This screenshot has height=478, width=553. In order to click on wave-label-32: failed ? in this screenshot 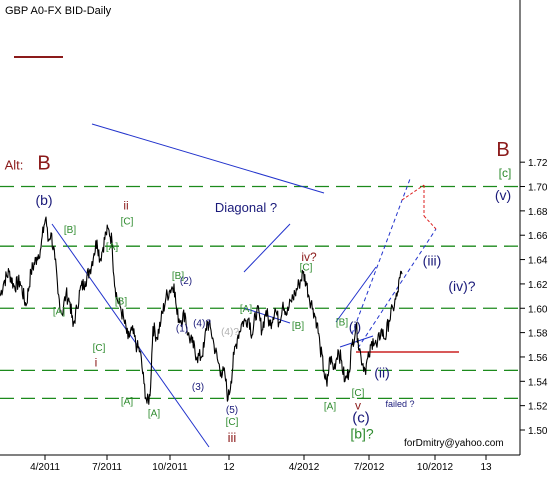, I will do `click(399, 404)`.